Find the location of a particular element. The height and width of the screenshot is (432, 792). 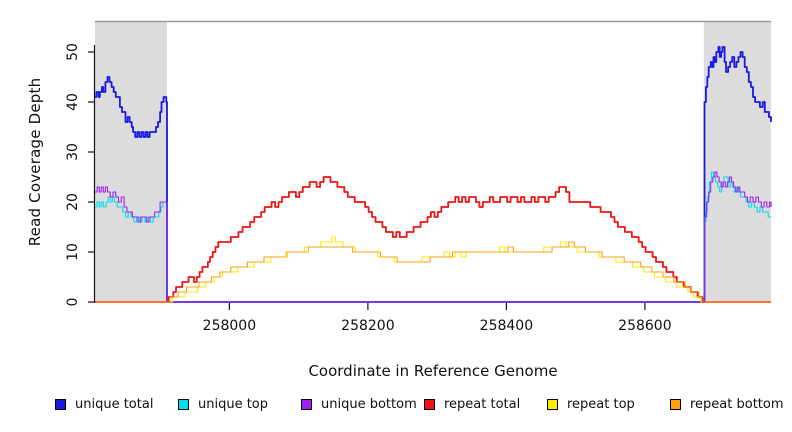

legend-label: repeat bottom is located at coordinates (737, 404).